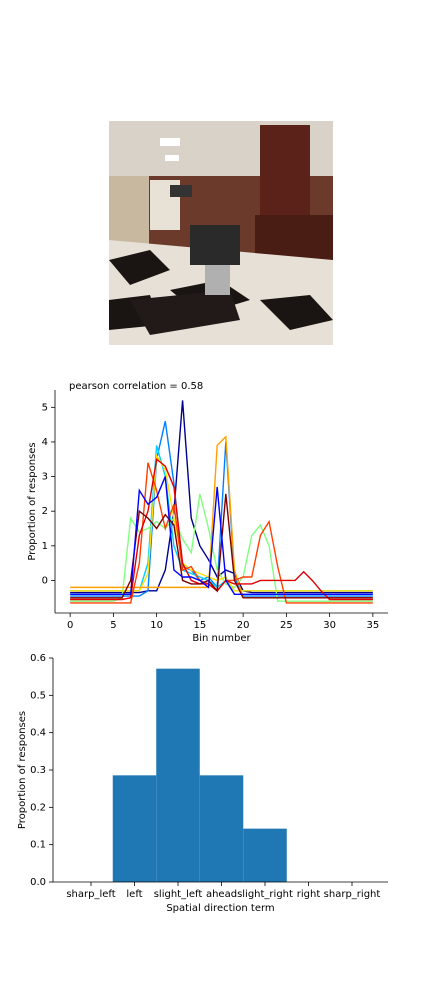  I want to click on y-tick-label: 2, so click(45, 511).